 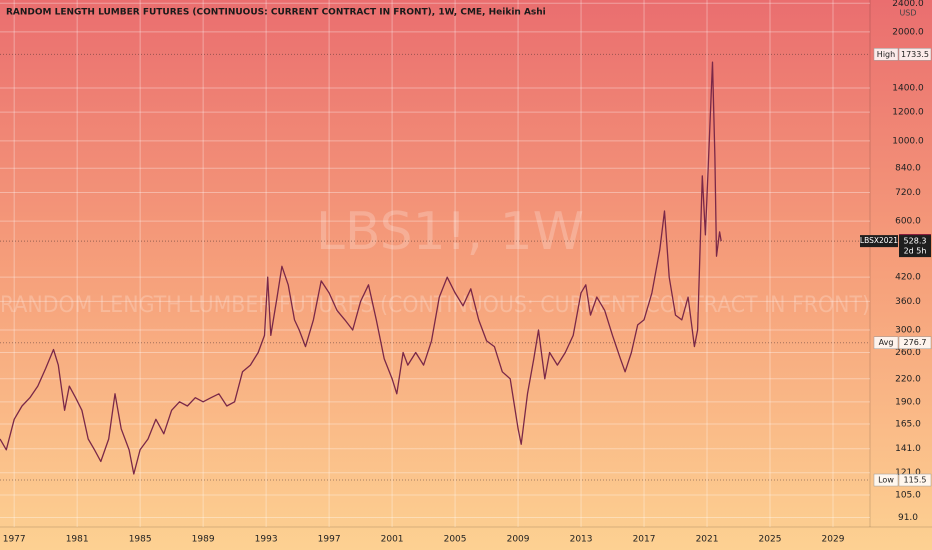 What do you see at coordinates (455, 540) in the screenshot?
I see `x-tick-label: 2005` at bounding box center [455, 540].